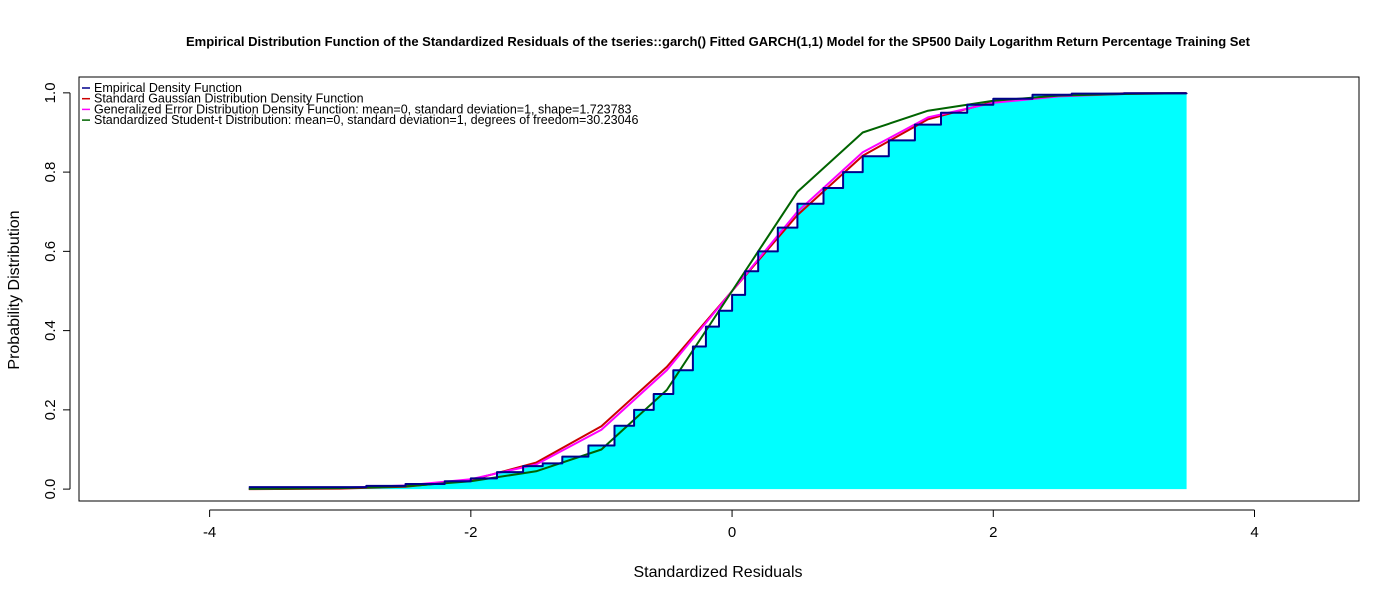 Image resolution: width=1400 pixels, height=600 pixels. Describe the element at coordinates (14, 289) in the screenshot. I see `y-axis-title: Probability Distribution` at that location.